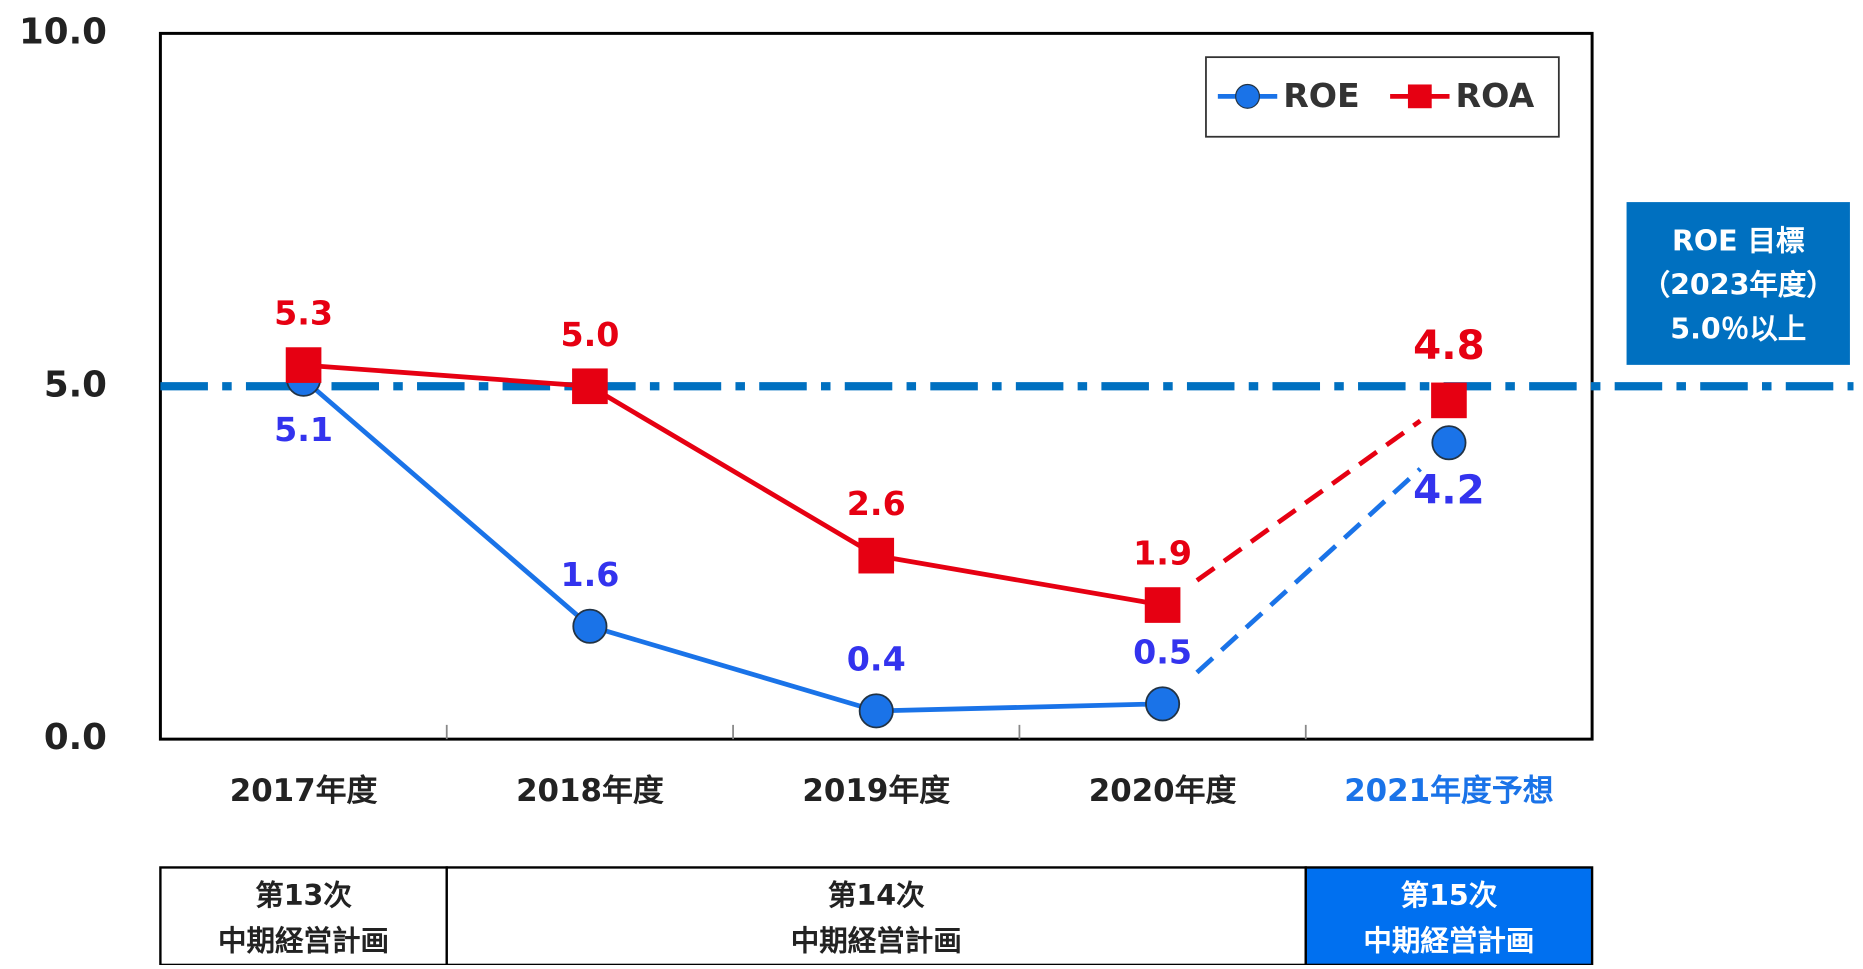  I want to click on legend-label: ROE, so click(1321, 95).